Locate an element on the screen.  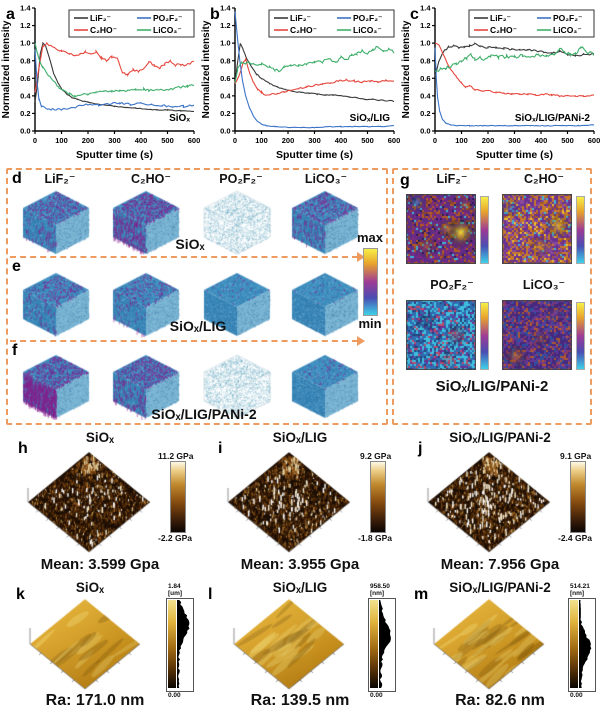
cube-e-lico is located at coordinates (325, 304).